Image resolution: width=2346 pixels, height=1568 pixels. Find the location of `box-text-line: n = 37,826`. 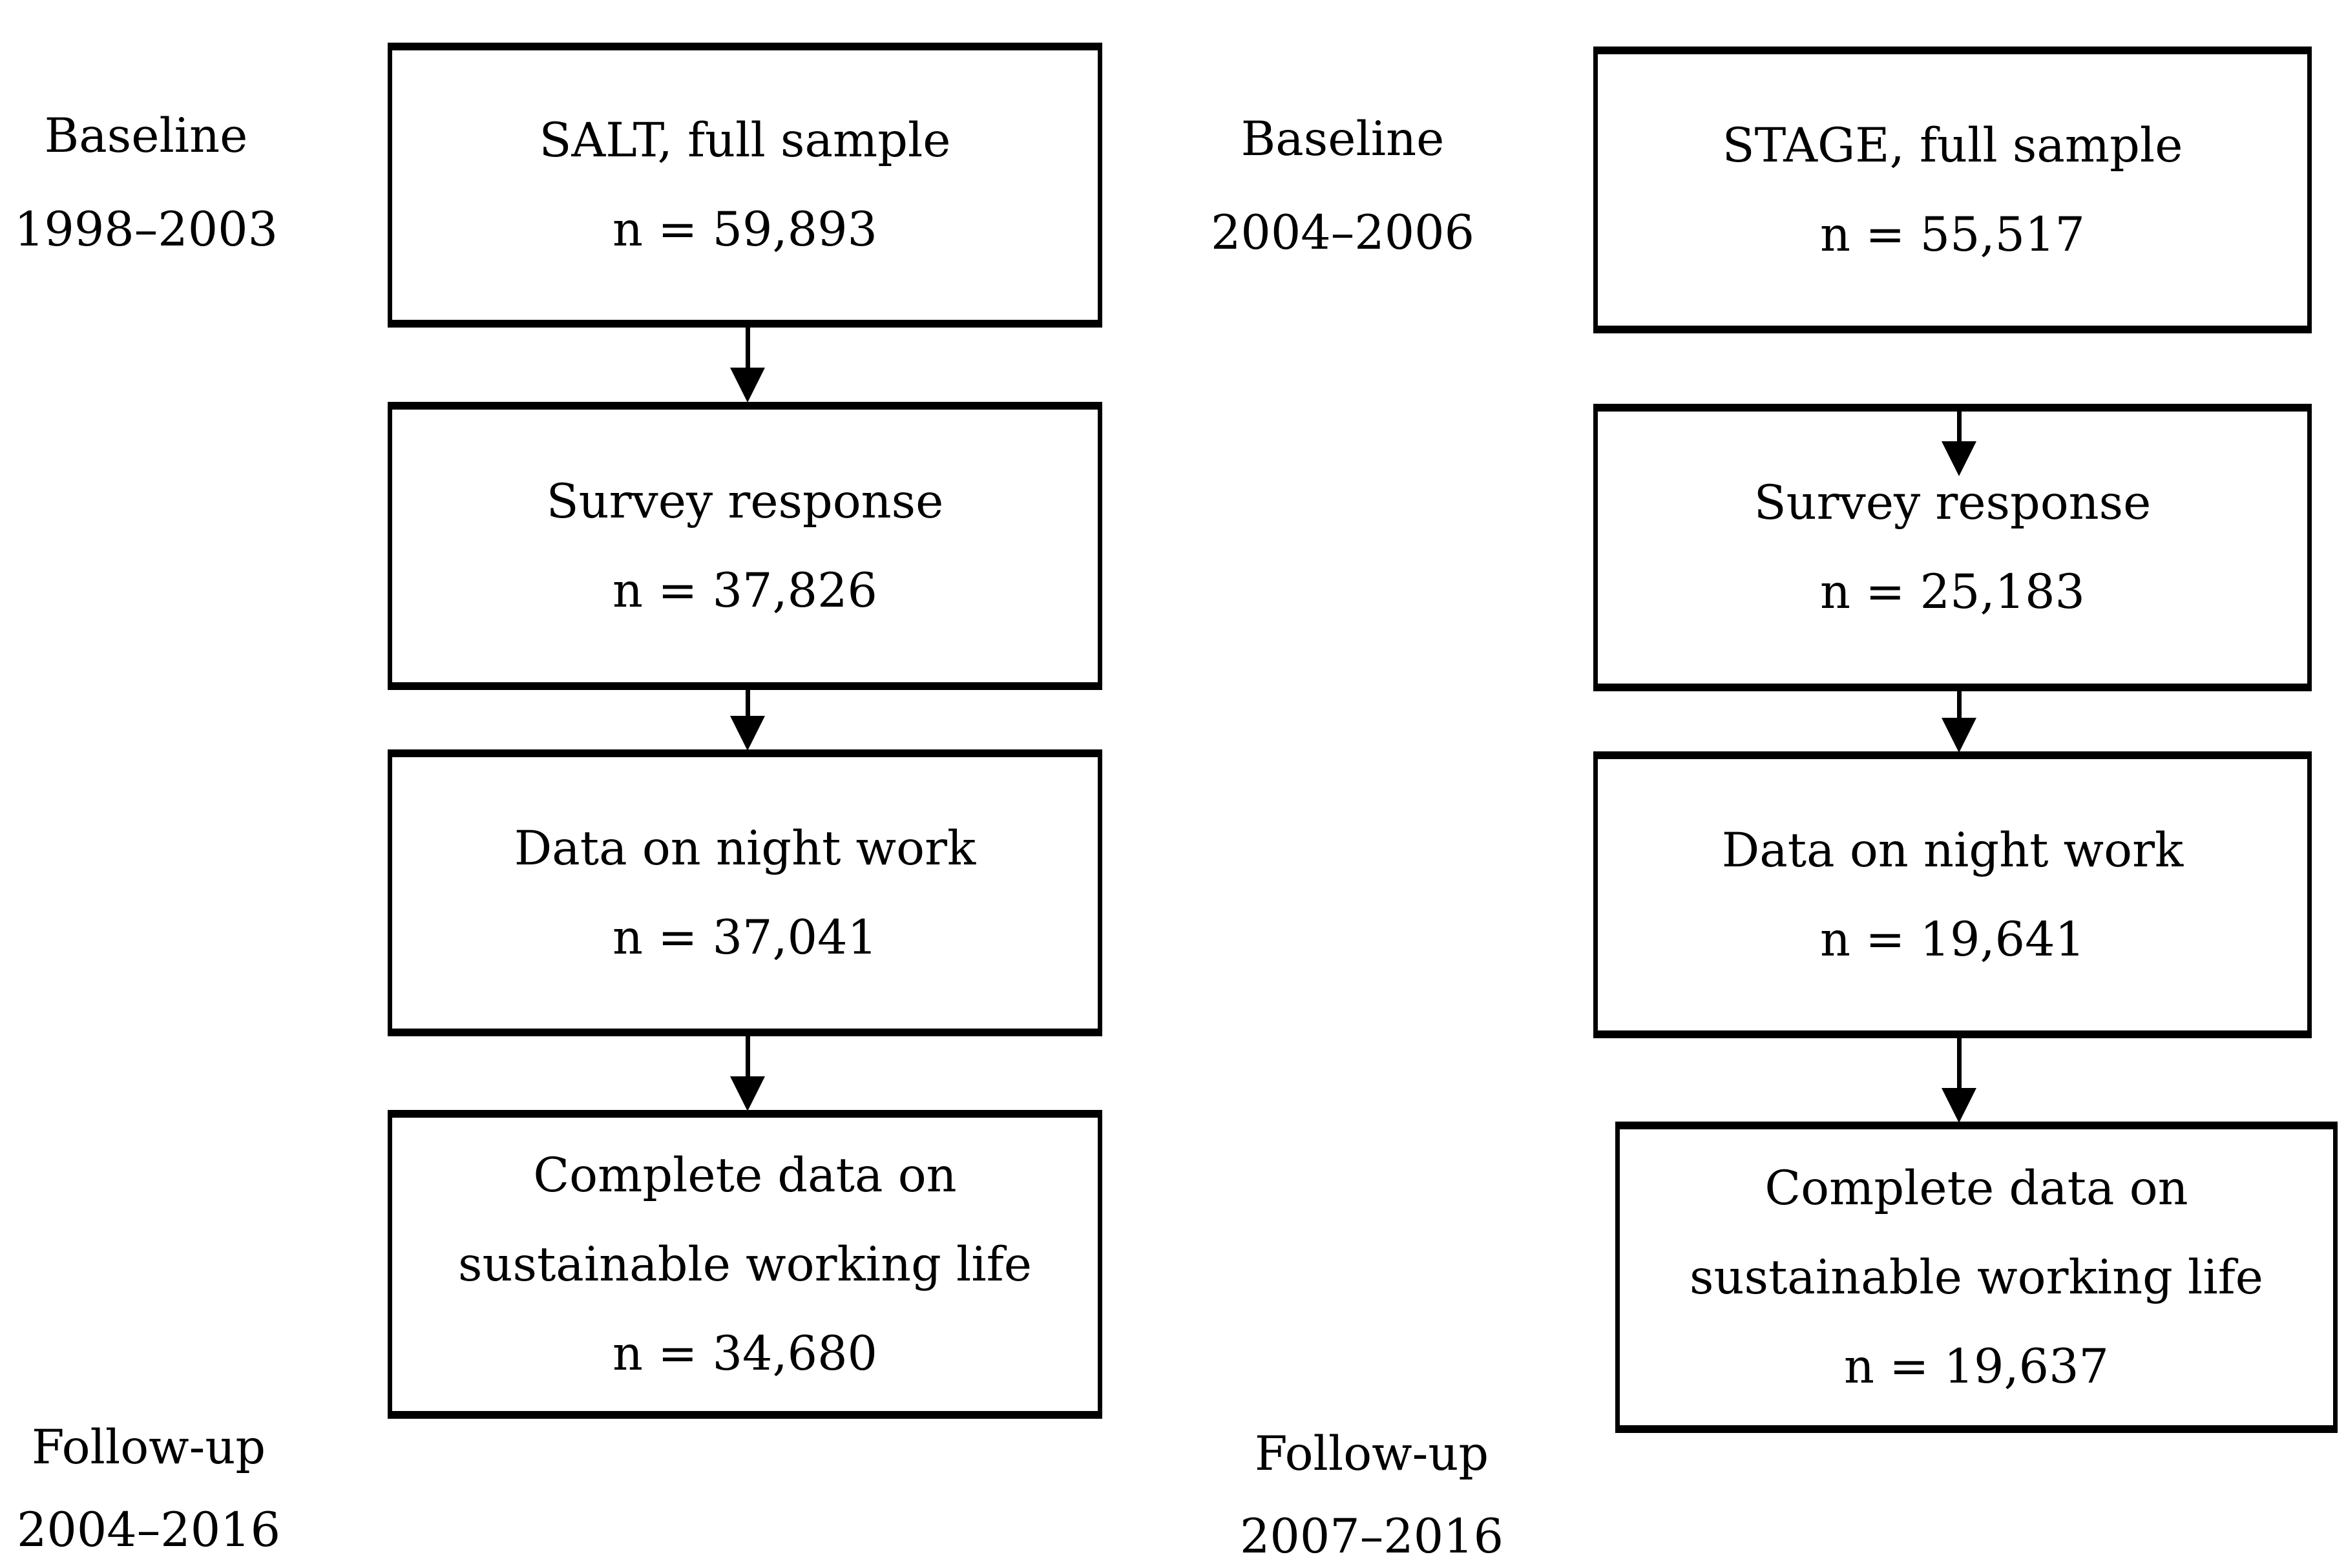

box-text-line: n = 37,826 is located at coordinates (745, 590).